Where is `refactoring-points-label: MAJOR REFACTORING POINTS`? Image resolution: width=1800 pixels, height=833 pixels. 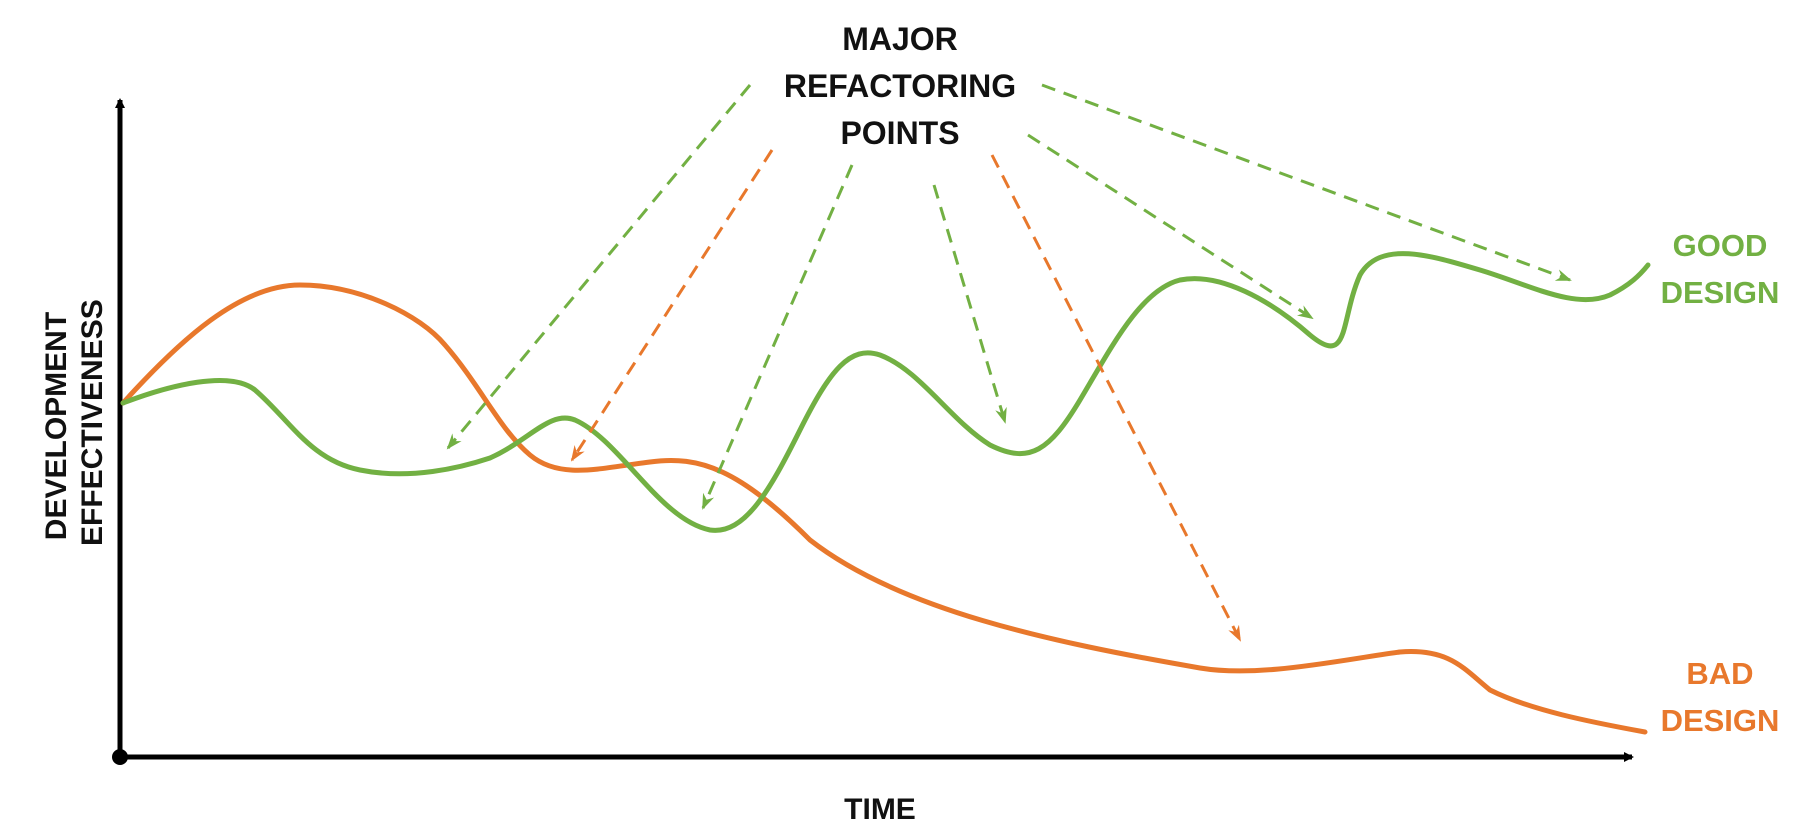 refactoring-points-label: MAJOR REFACTORING POINTS is located at coordinates (900, 86).